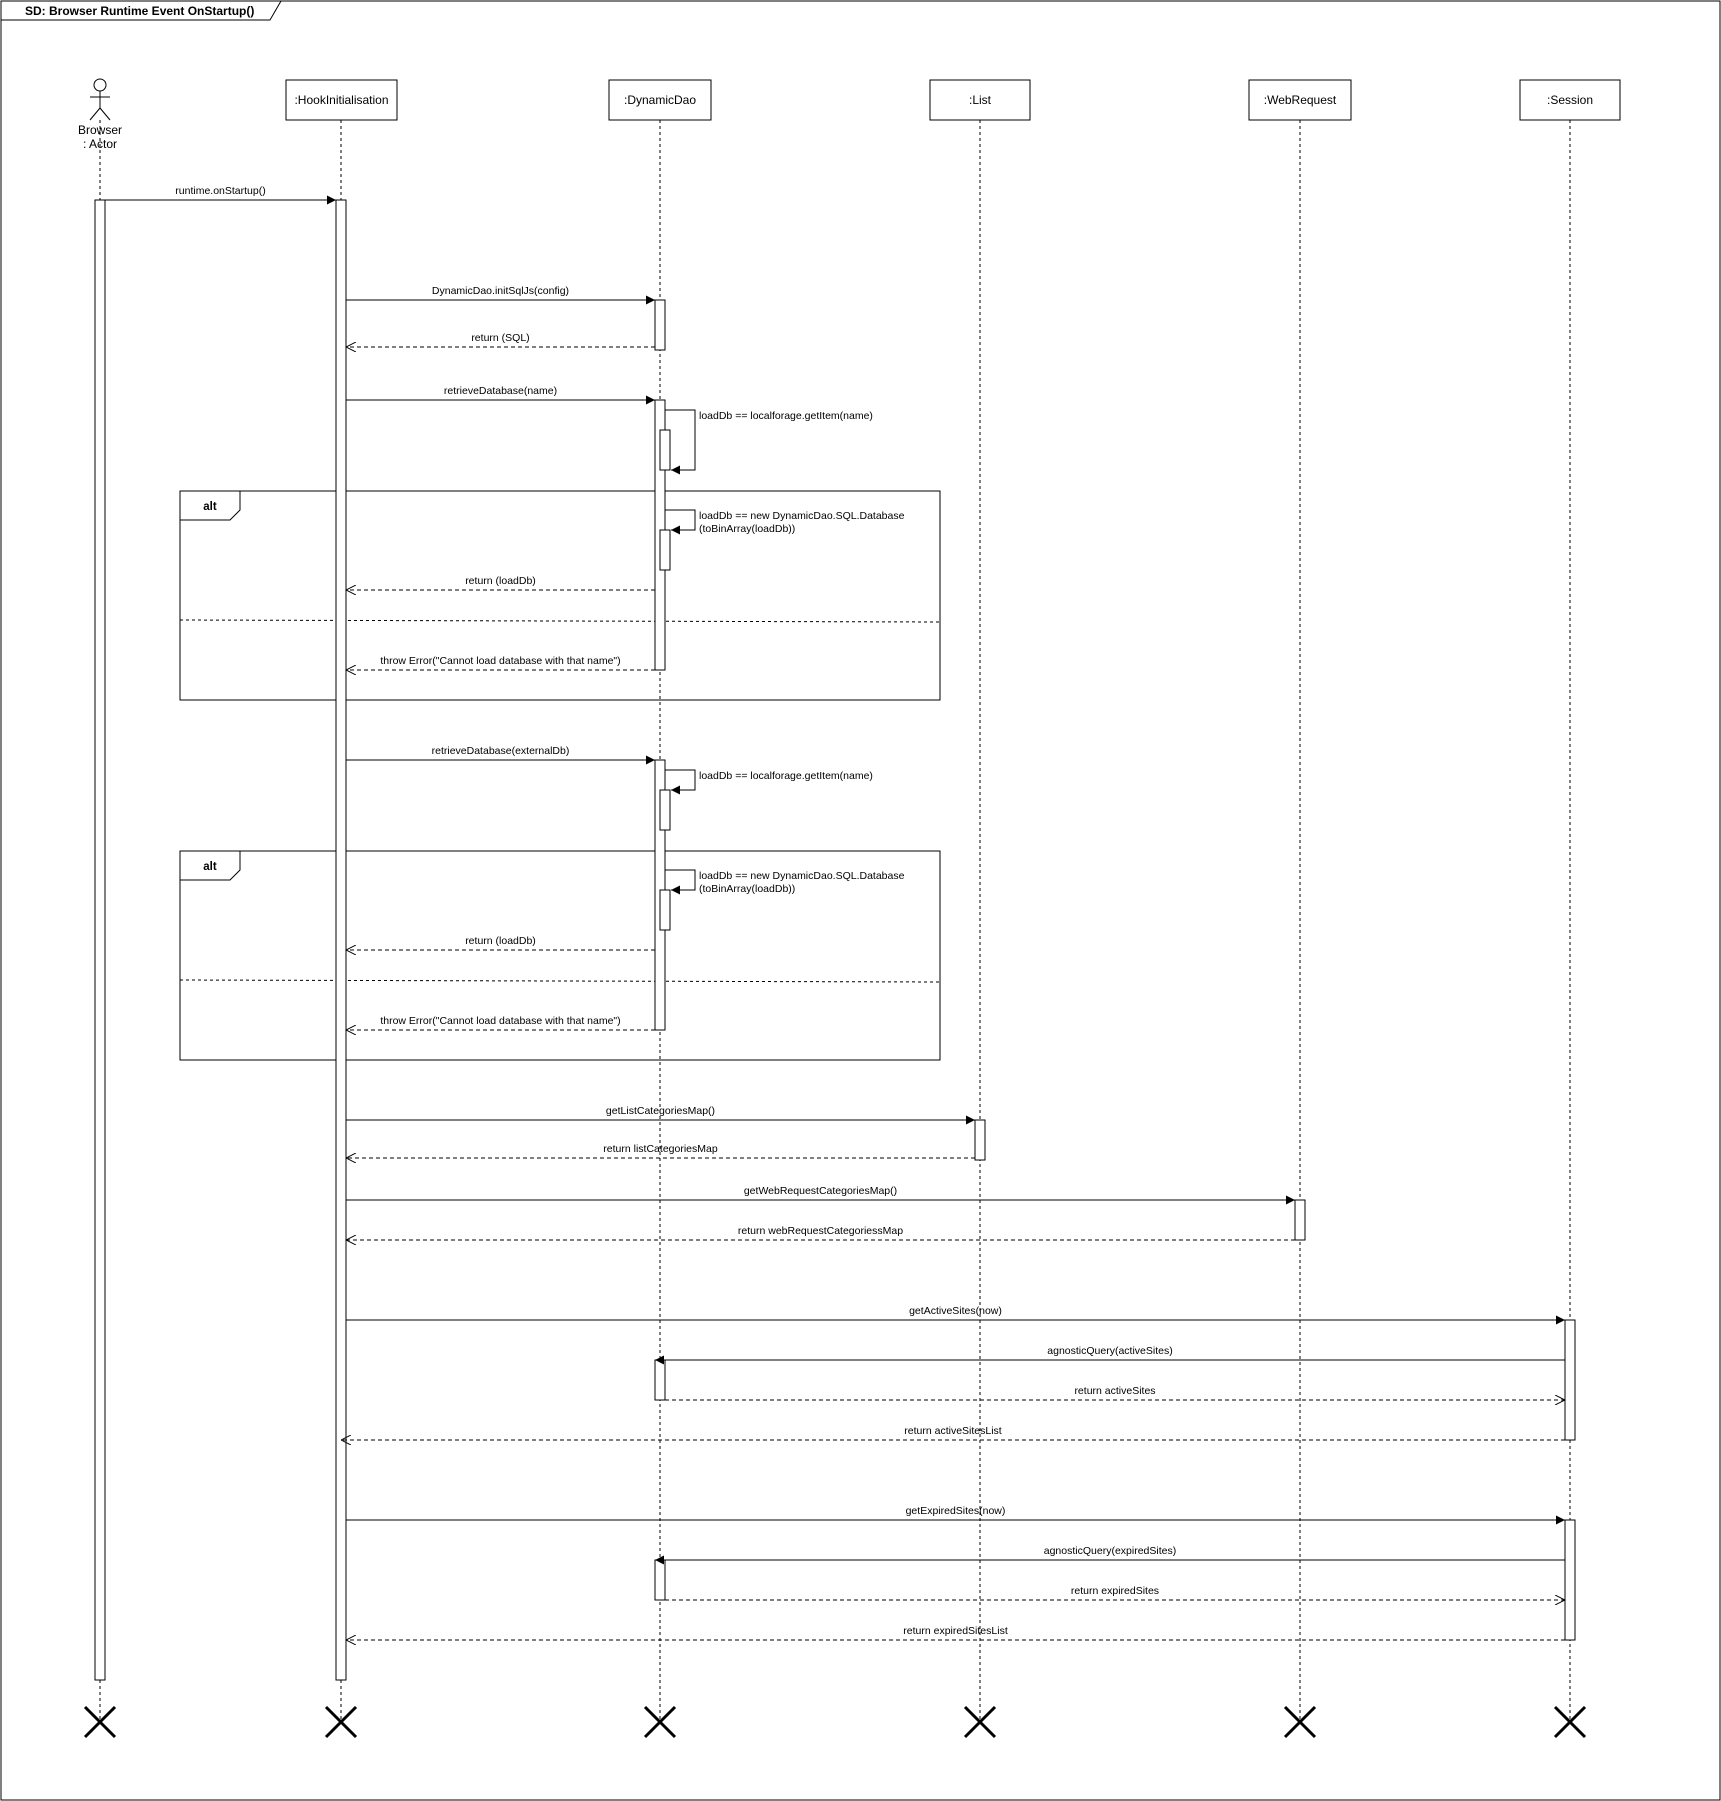  I want to click on participant-label: :WebRequest, so click(1300, 100).